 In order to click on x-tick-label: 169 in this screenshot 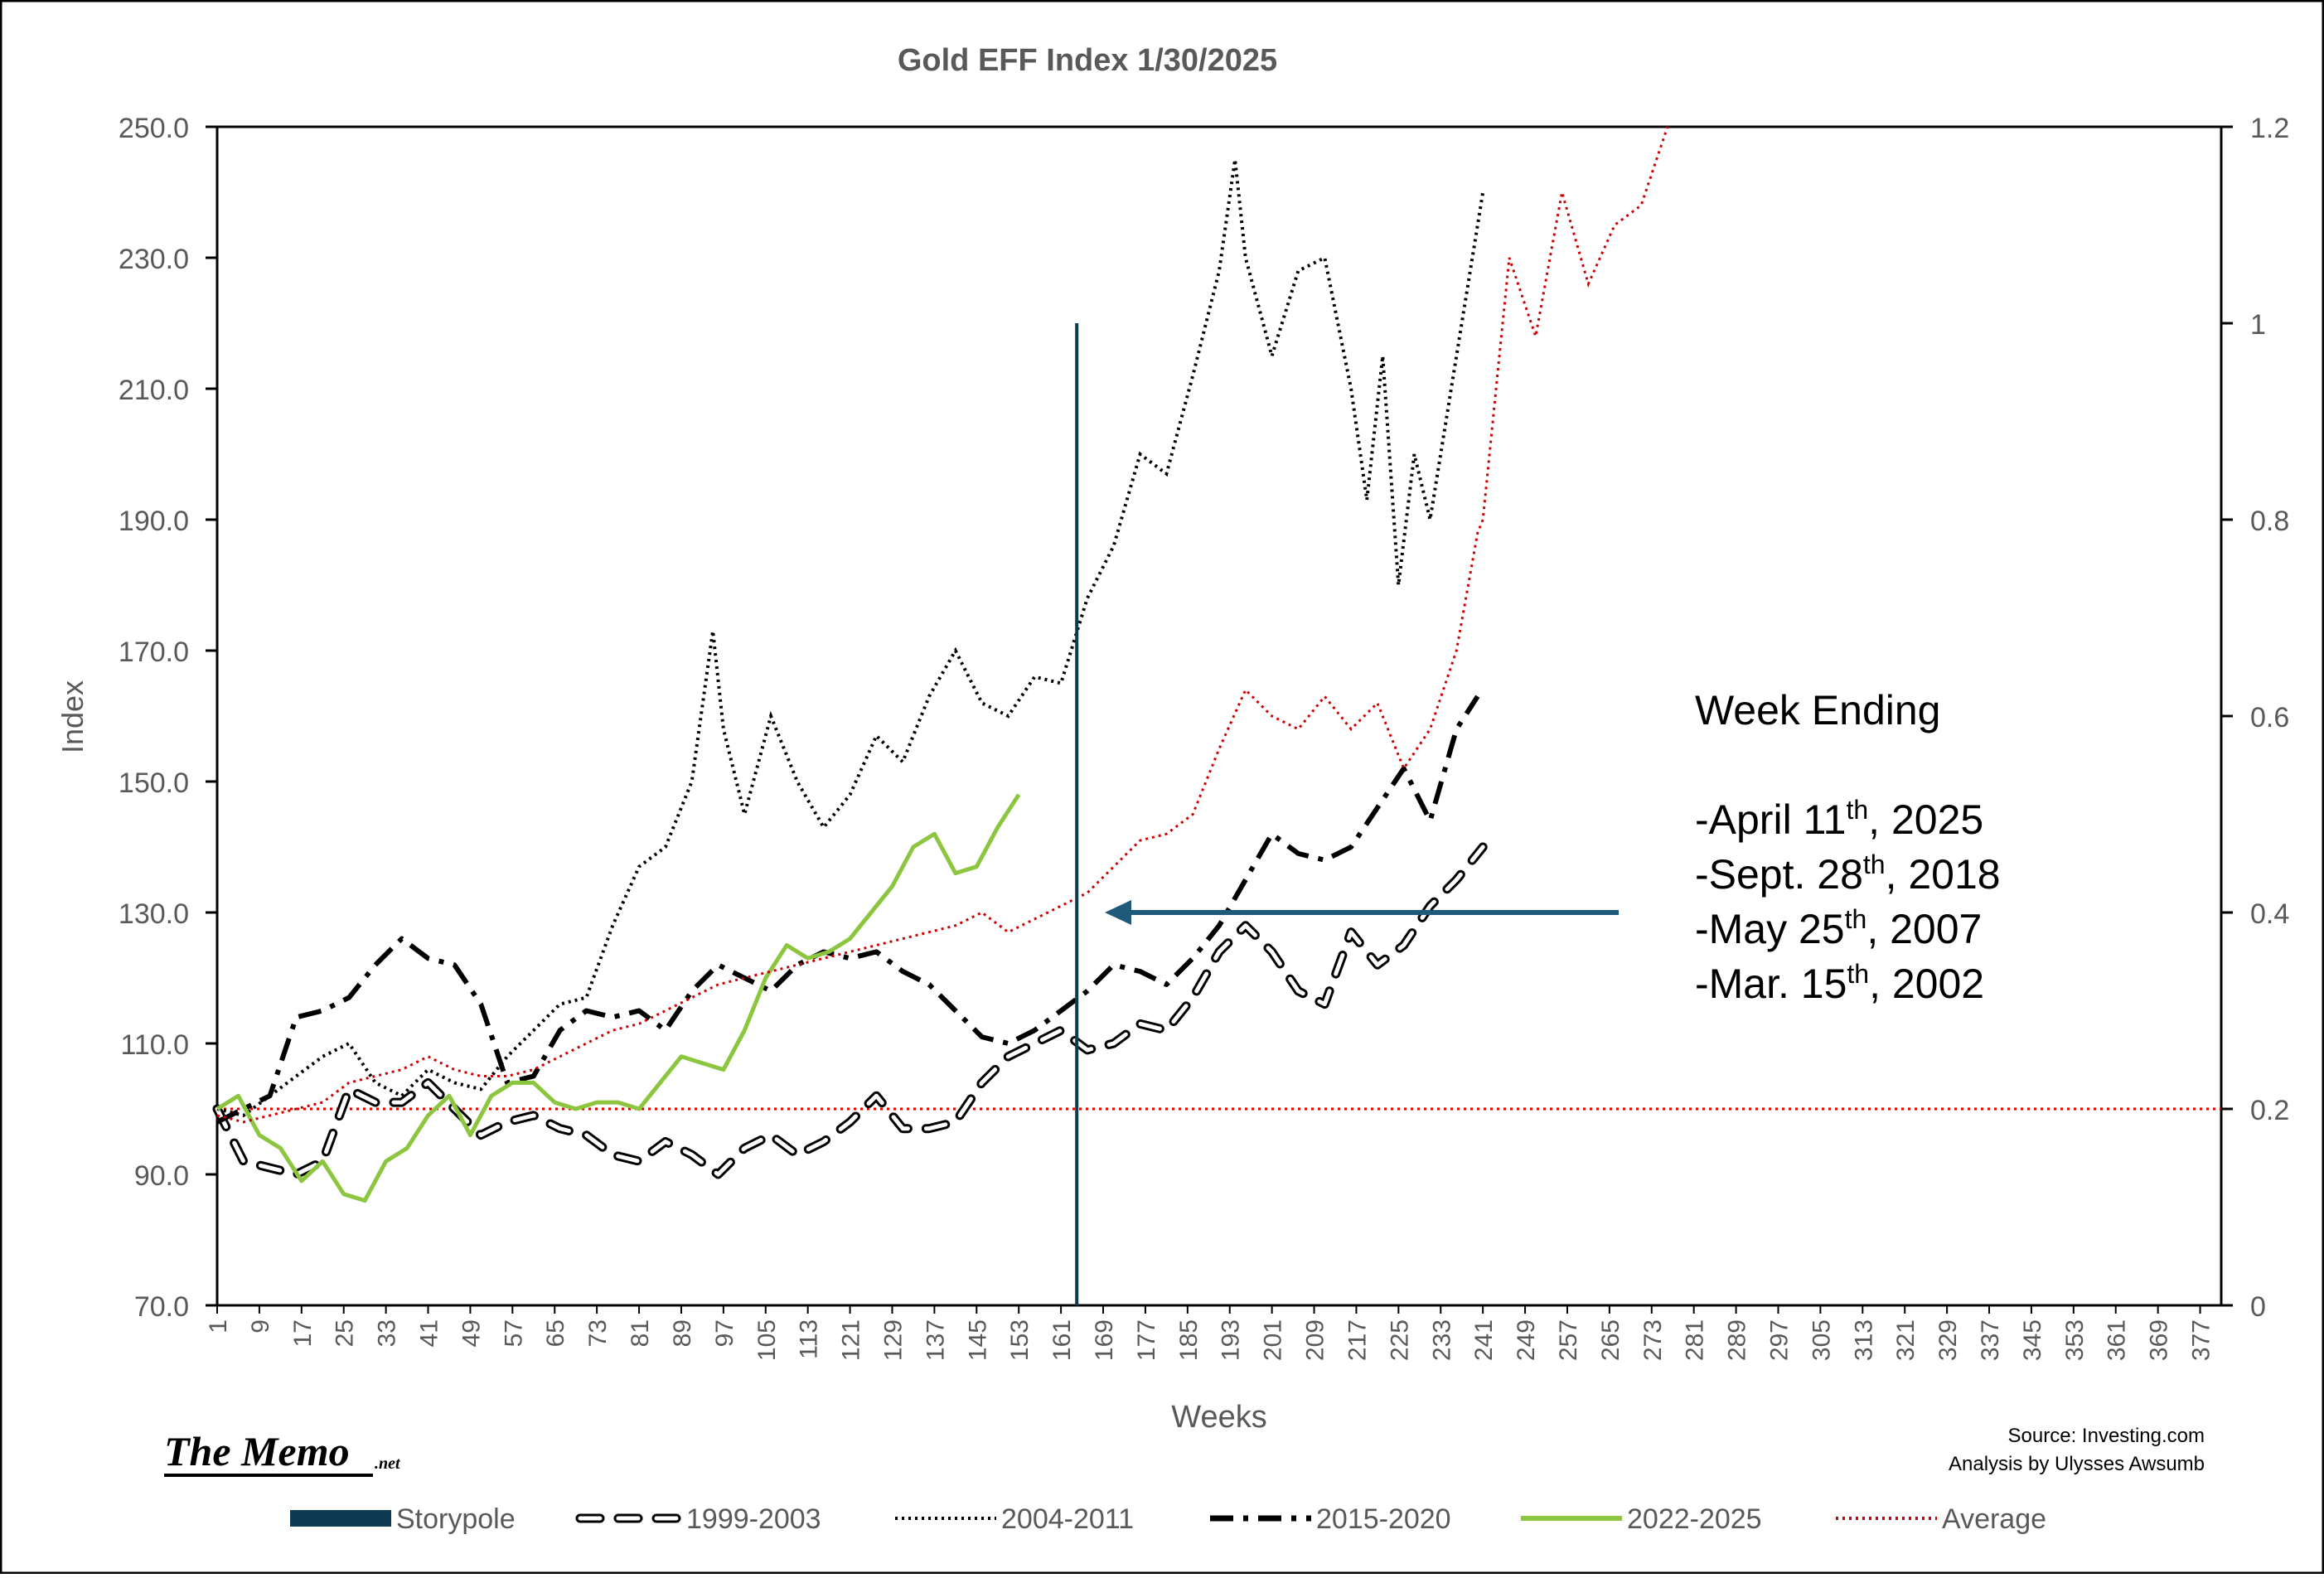, I will do `click(1104, 1340)`.